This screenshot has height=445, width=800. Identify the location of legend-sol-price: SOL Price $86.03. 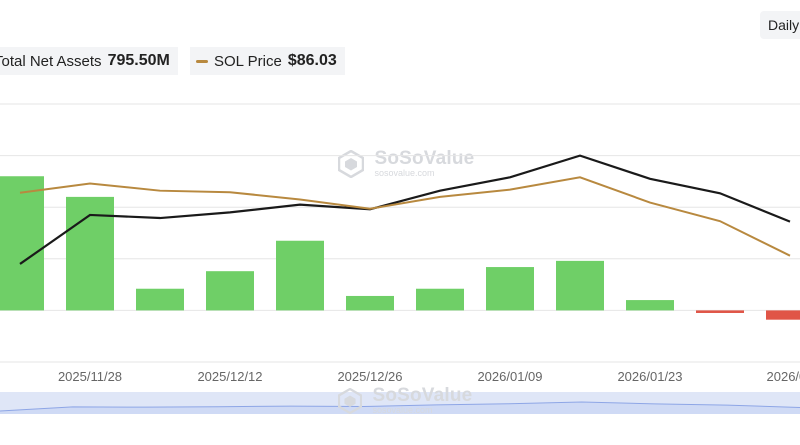
(267, 61).